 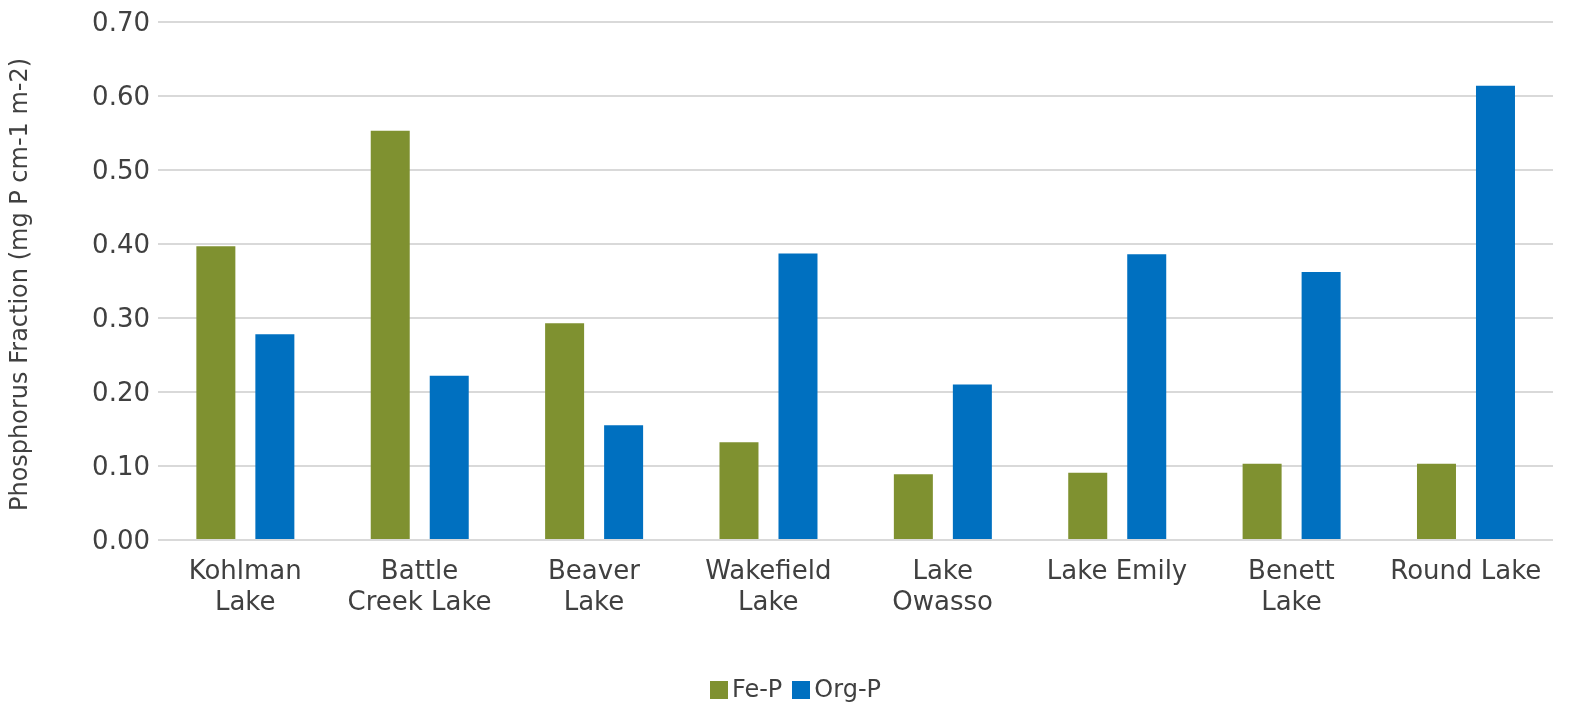 What do you see at coordinates (245, 585) in the screenshot?
I see `x-tick-label: Kohlman Lake` at bounding box center [245, 585].